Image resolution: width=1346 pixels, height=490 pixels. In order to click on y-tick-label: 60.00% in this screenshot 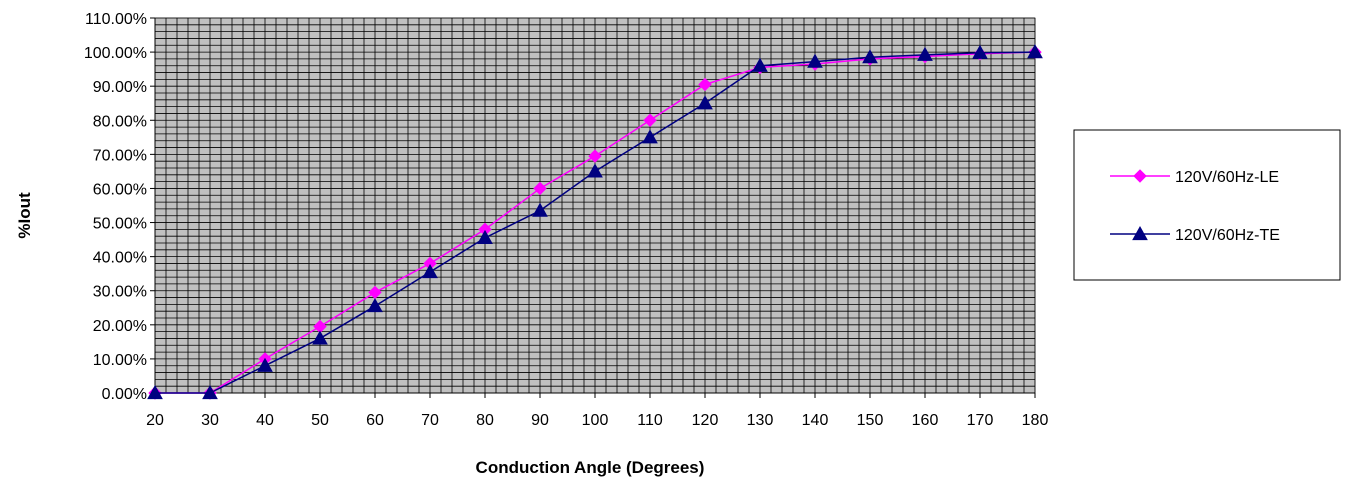, I will do `click(120, 189)`.